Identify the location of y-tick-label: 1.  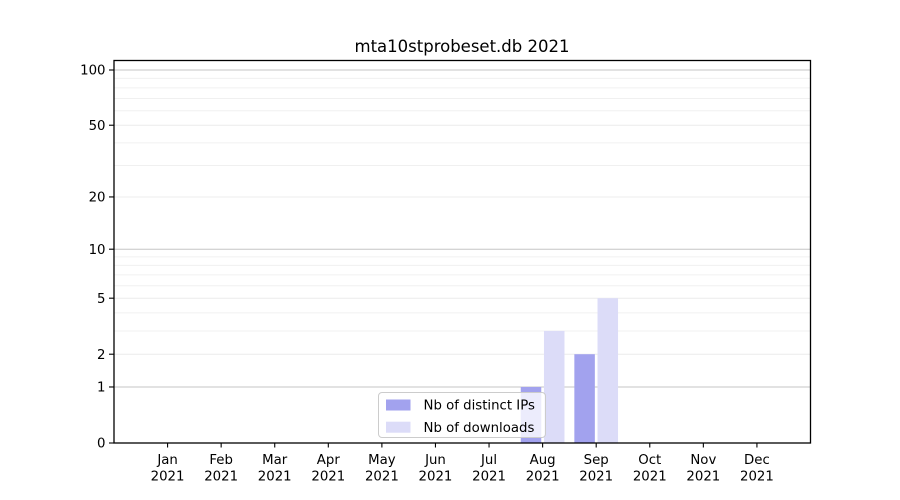
(101, 388).